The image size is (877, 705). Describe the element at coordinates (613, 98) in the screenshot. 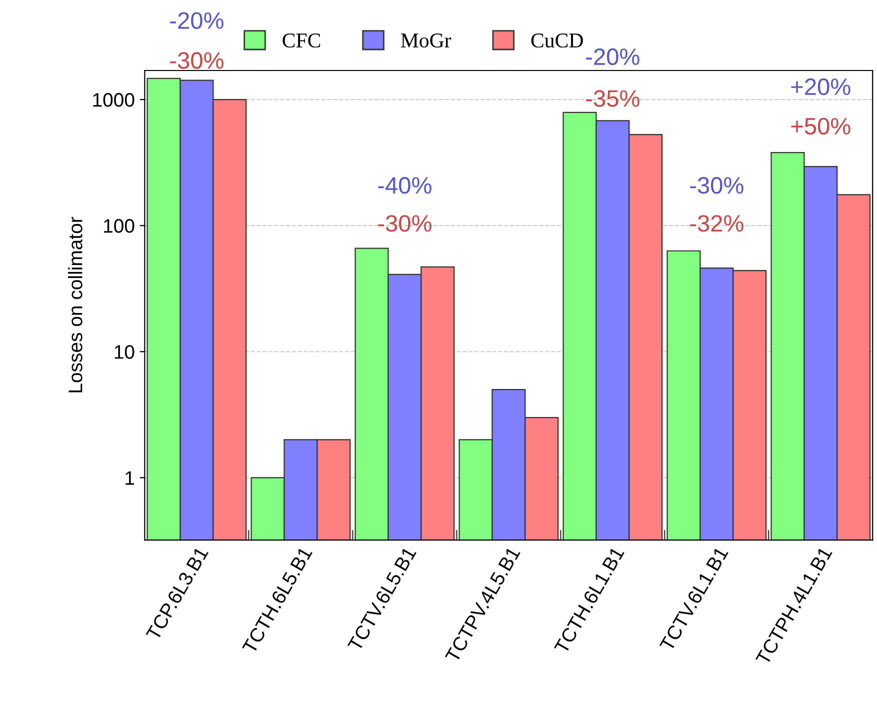

I see `annotation: -35%` at that location.